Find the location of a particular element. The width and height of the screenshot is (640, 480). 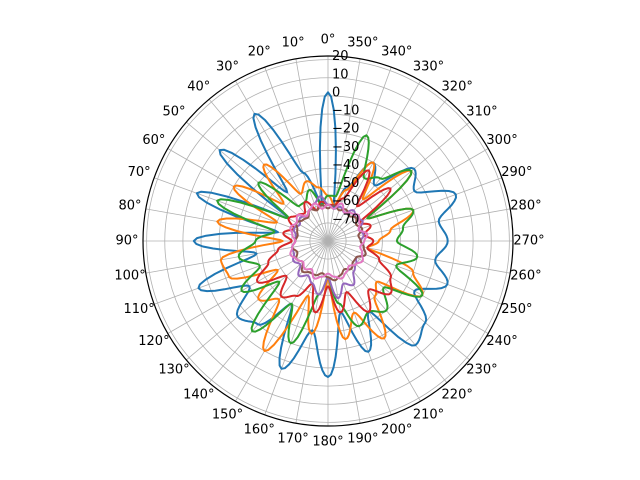

angle-tick-label: 240° is located at coordinates (501, 341).